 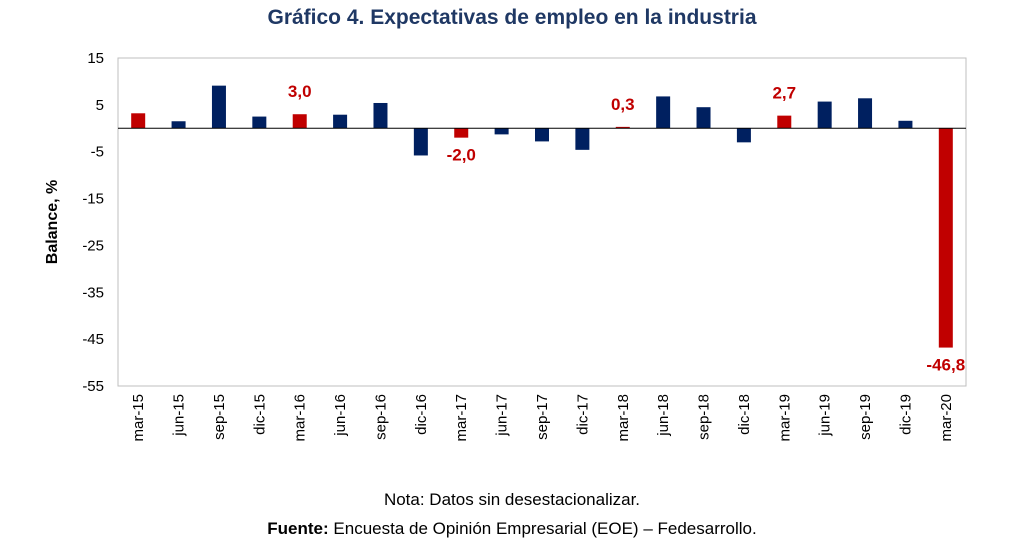 What do you see at coordinates (865, 417) in the screenshot?
I see `x-tick-label: sep-19` at bounding box center [865, 417].